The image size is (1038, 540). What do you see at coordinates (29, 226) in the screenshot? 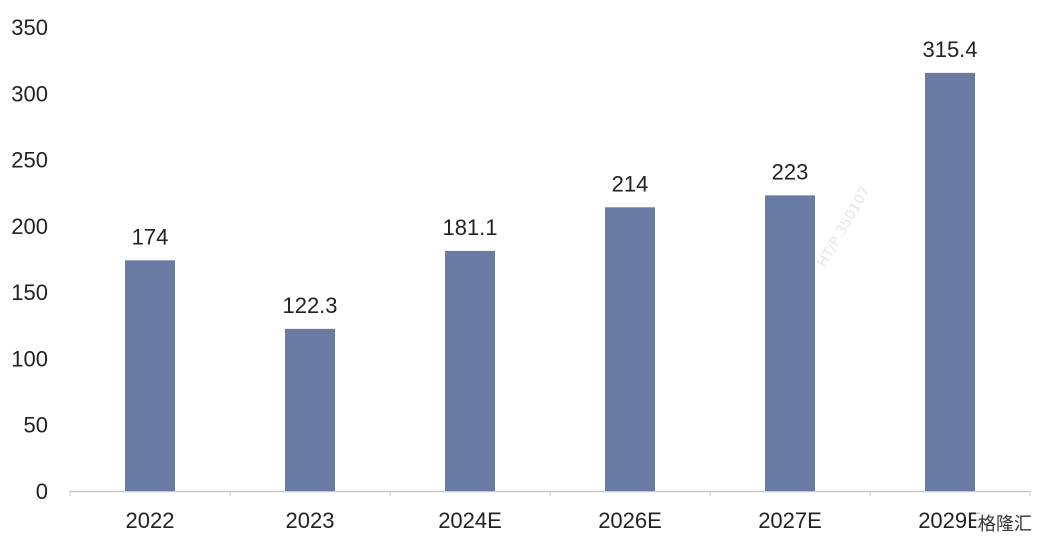
I see `y-tick-label: 200` at bounding box center [29, 226].